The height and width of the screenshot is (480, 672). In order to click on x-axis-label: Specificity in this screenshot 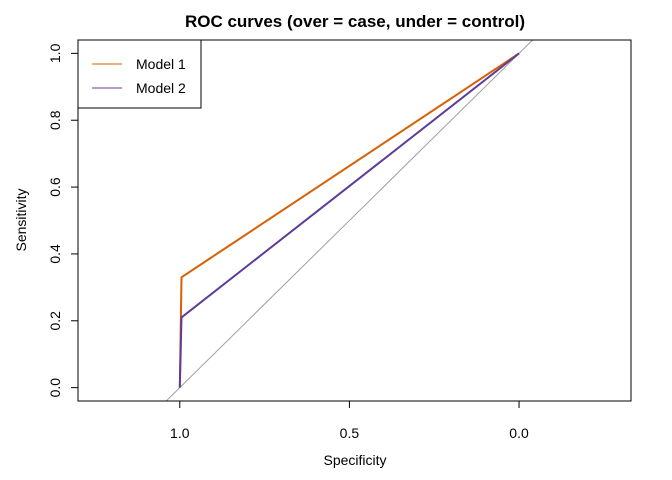, I will do `click(354, 460)`.